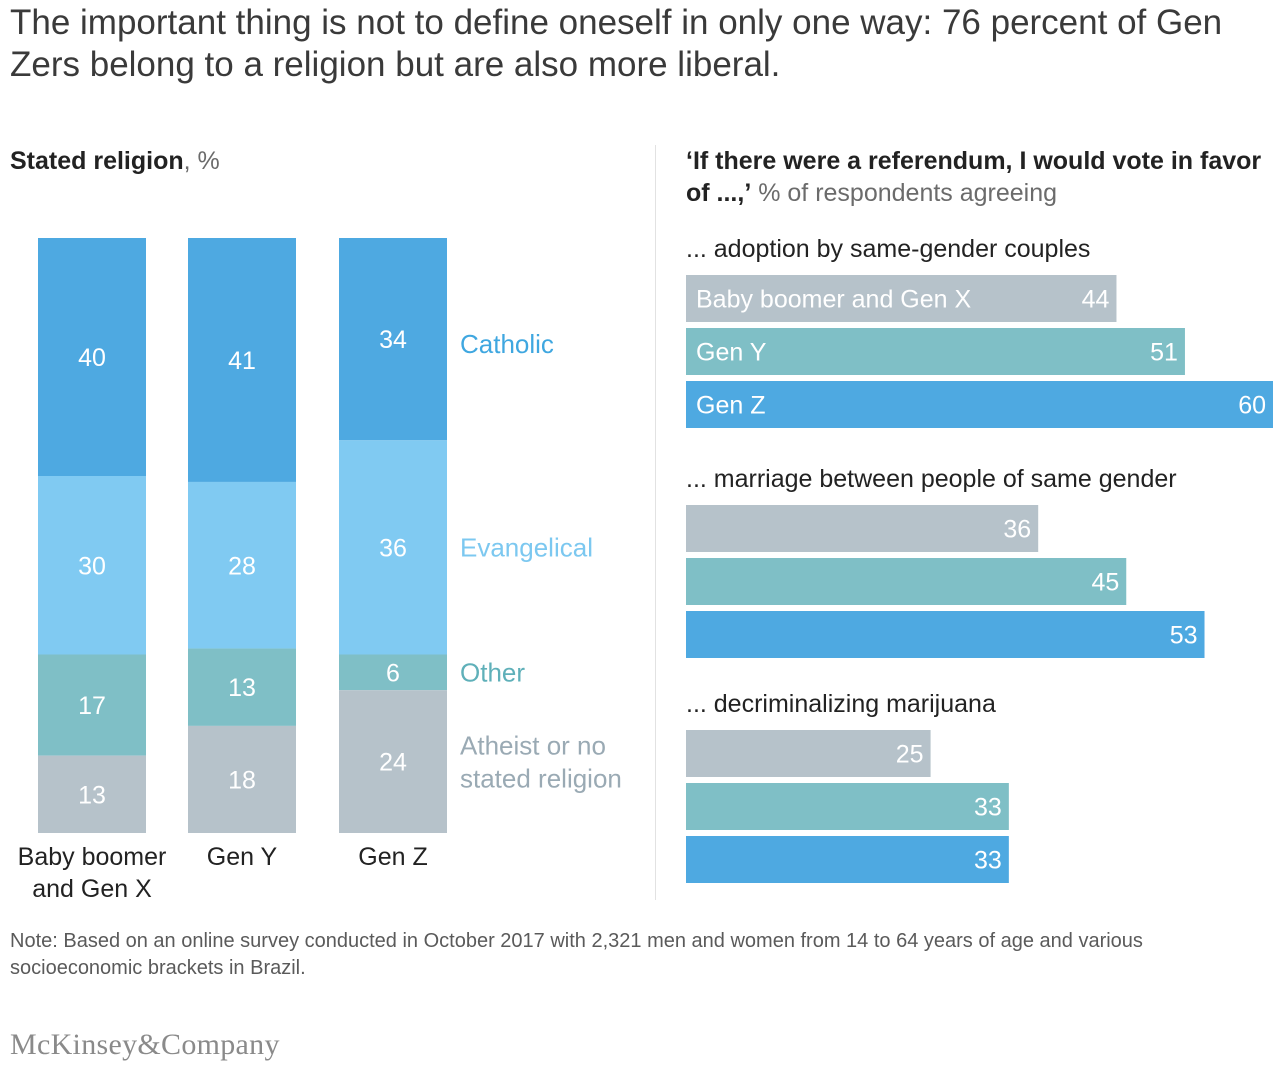  What do you see at coordinates (526, 547) in the screenshot?
I see `legend-label-evangelical: Evangelical` at bounding box center [526, 547].